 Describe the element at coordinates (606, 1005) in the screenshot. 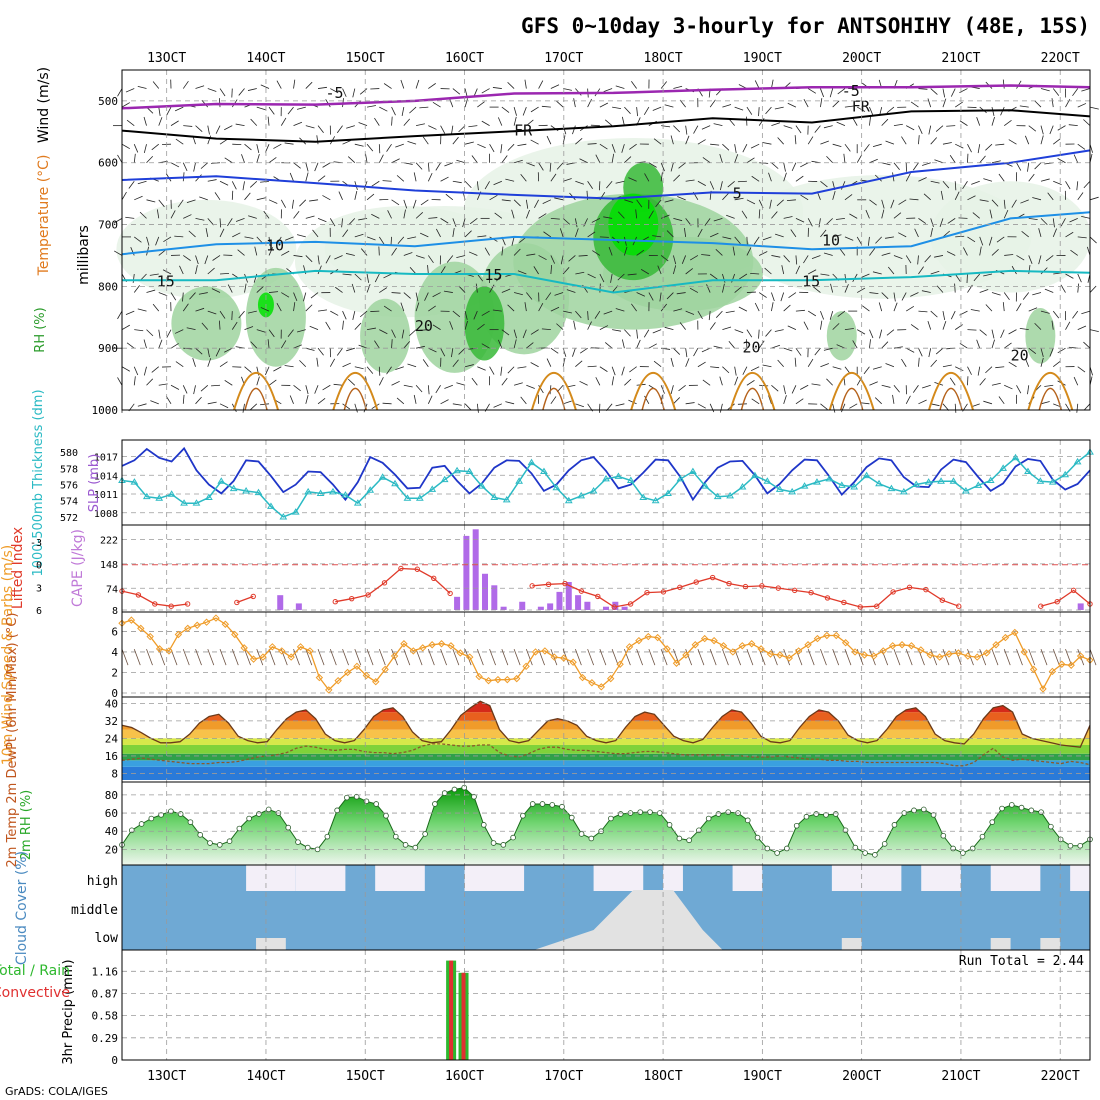

I see `precip-frame` at that location.